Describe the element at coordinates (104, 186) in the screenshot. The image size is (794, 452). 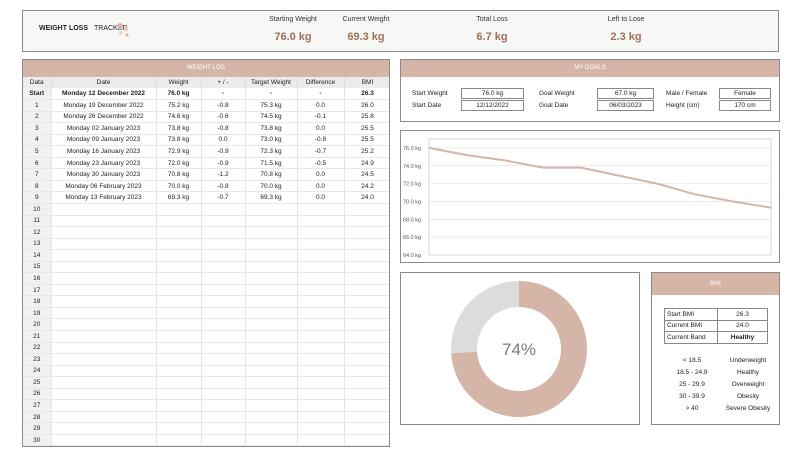
I see `table-cell: Monday 06 February 2023` at that location.